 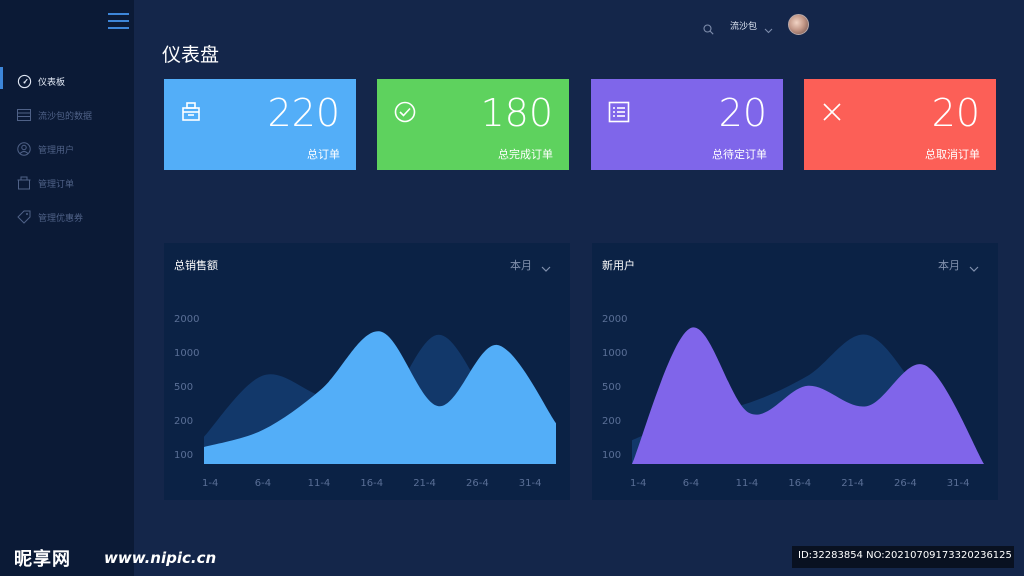 I want to click on order-box-icon, so click(x=24, y=183).